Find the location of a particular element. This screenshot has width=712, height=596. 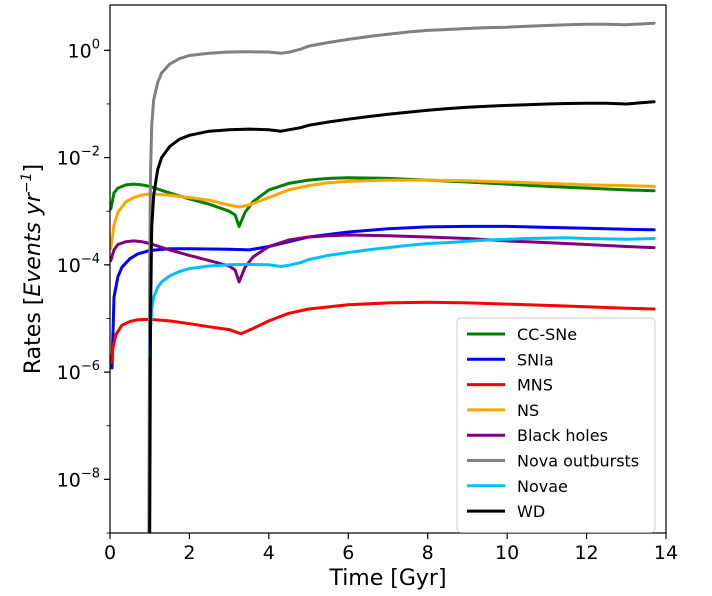

series-line-cc-sne is located at coordinates (383, 202).